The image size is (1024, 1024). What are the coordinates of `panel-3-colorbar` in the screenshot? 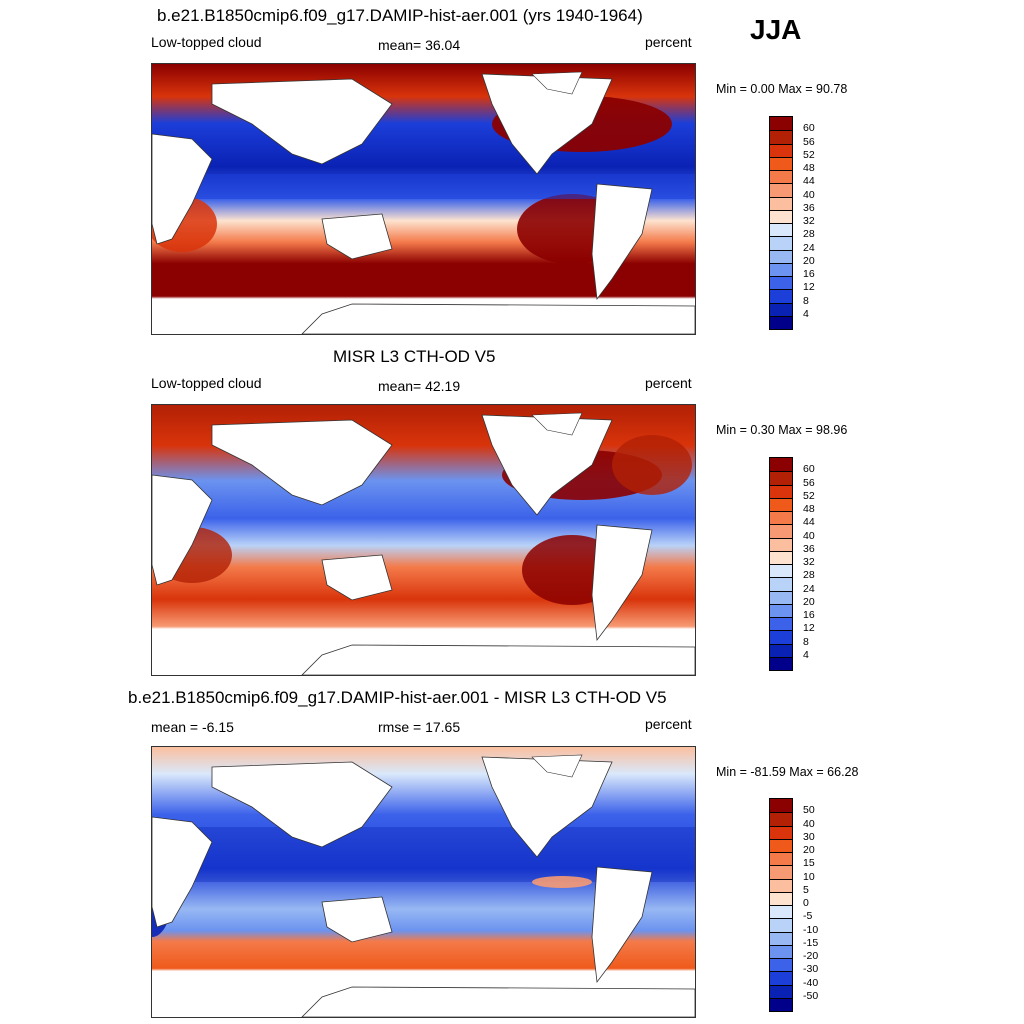 It's located at (781, 905).